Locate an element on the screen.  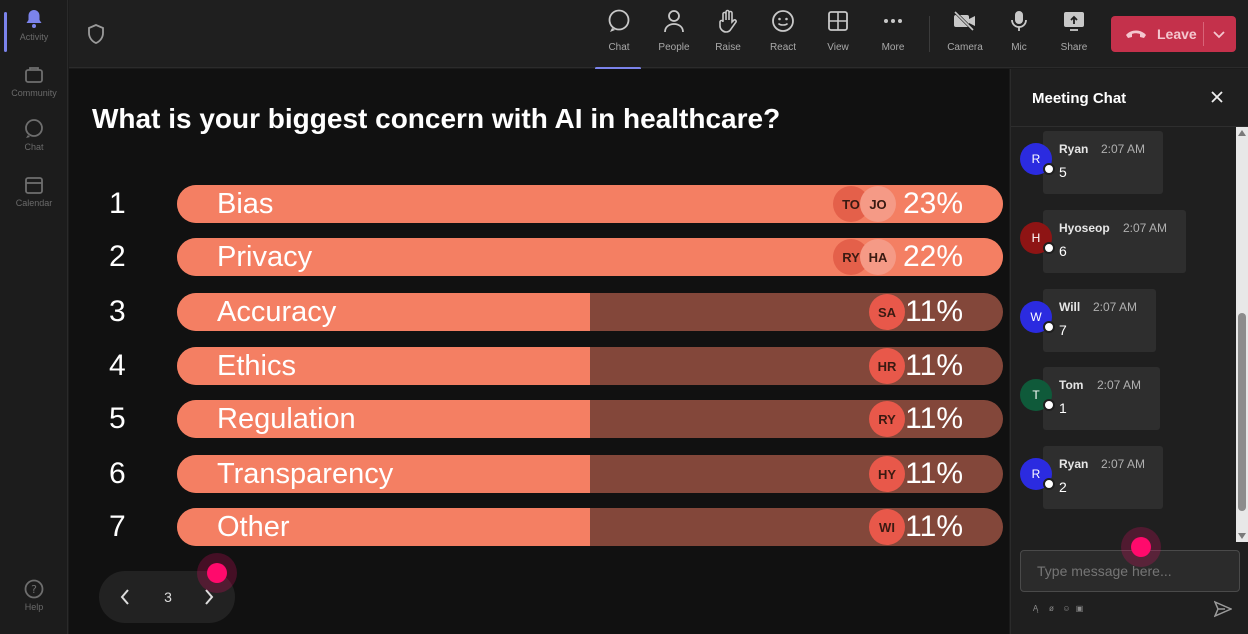
chevron-left-icon is located at coordinates (125, 597).